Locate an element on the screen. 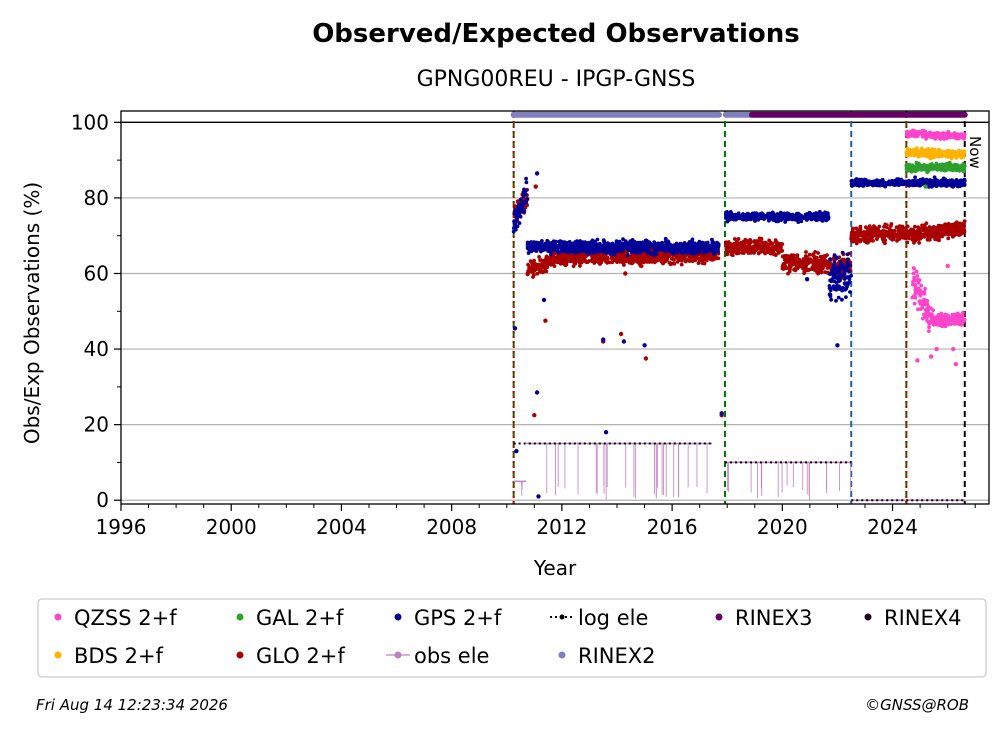 This screenshot has width=1008, height=734. series-gal-2-f is located at coordinates (935, 174).